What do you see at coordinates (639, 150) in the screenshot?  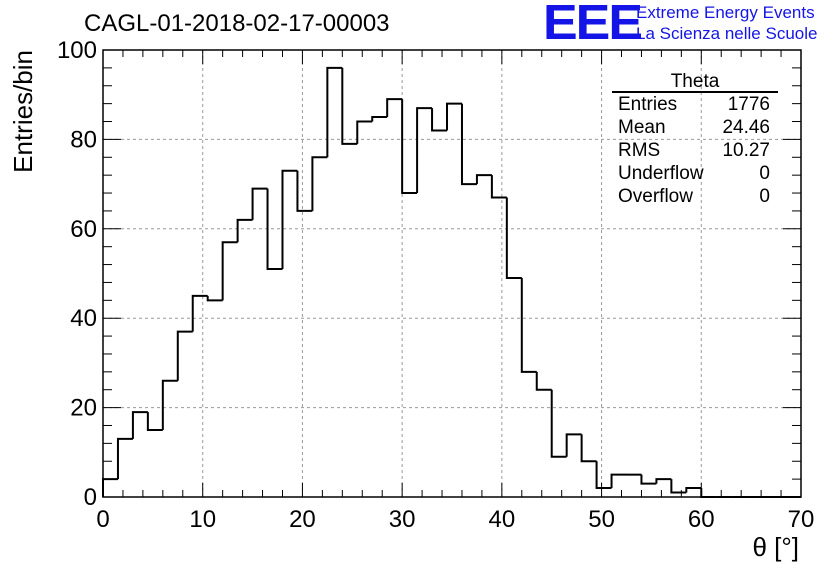 I see `stats-label: RMS` at bounding box center [639, 150].